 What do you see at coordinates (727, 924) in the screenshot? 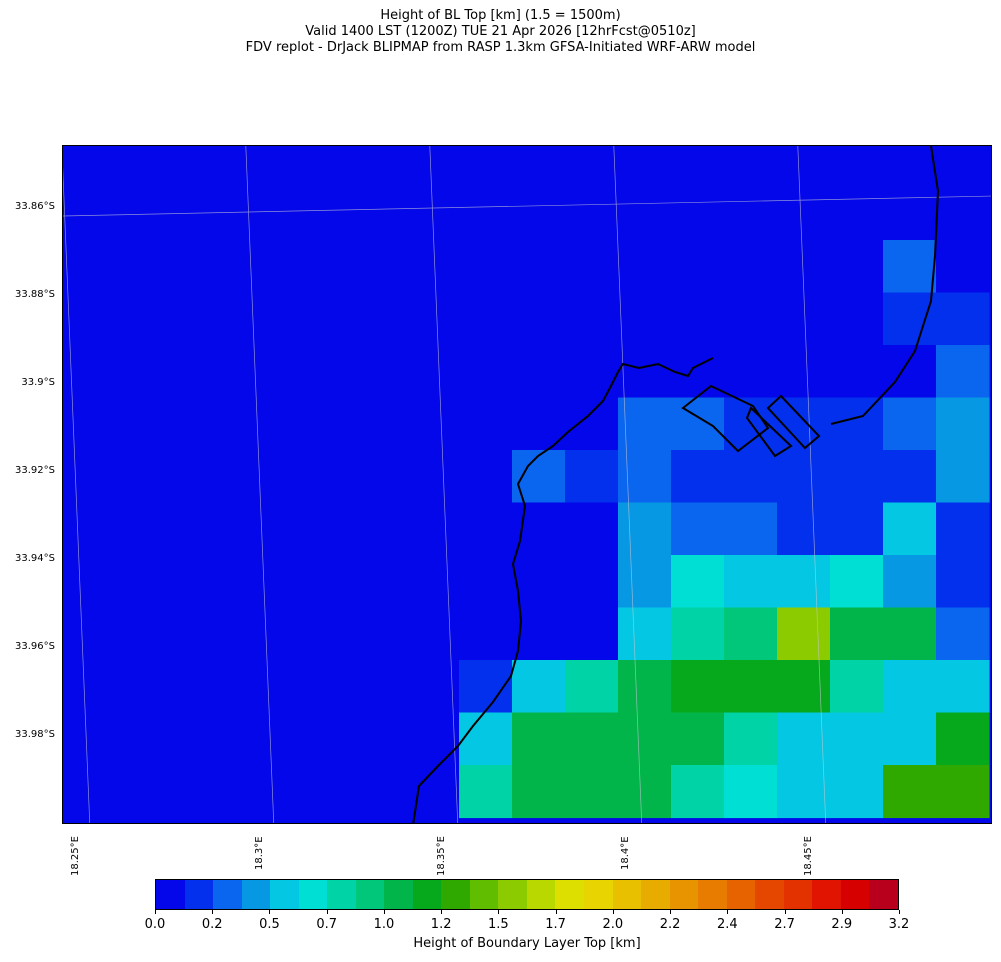
I see `colorbar-tick-label: 2.4` at bounding box center [727, 924].